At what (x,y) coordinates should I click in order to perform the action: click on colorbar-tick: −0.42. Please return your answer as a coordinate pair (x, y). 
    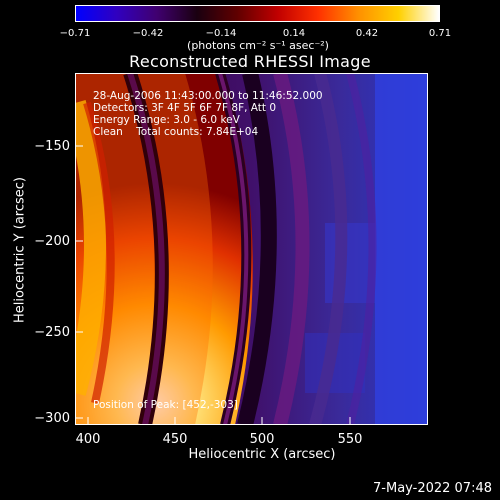
    Looking at the image, I should click on (148, 33).